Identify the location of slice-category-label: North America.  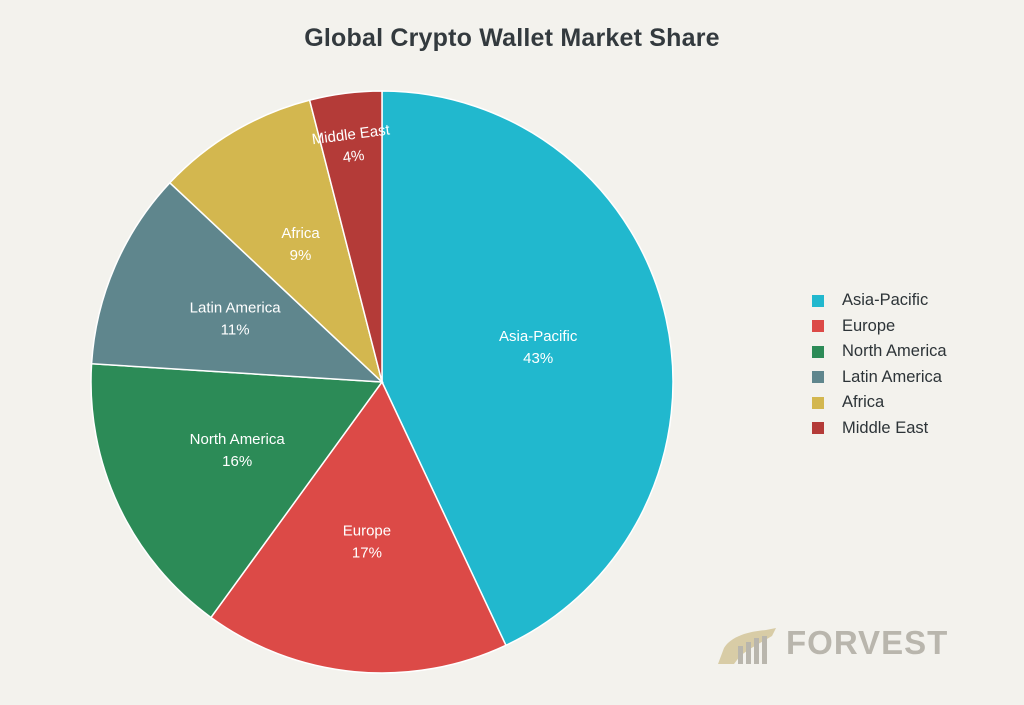
(238, 439).